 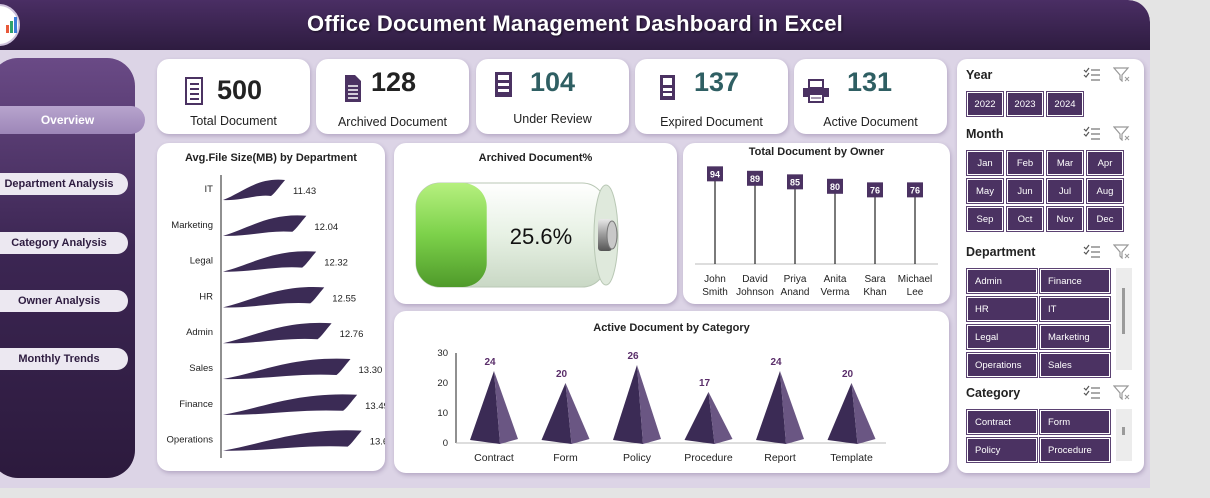 What do you see at coordinates (64, 301) in the screenshot?
I see `nav-owner-analysis: Owner Analysis` at bounding box center [64, 301].